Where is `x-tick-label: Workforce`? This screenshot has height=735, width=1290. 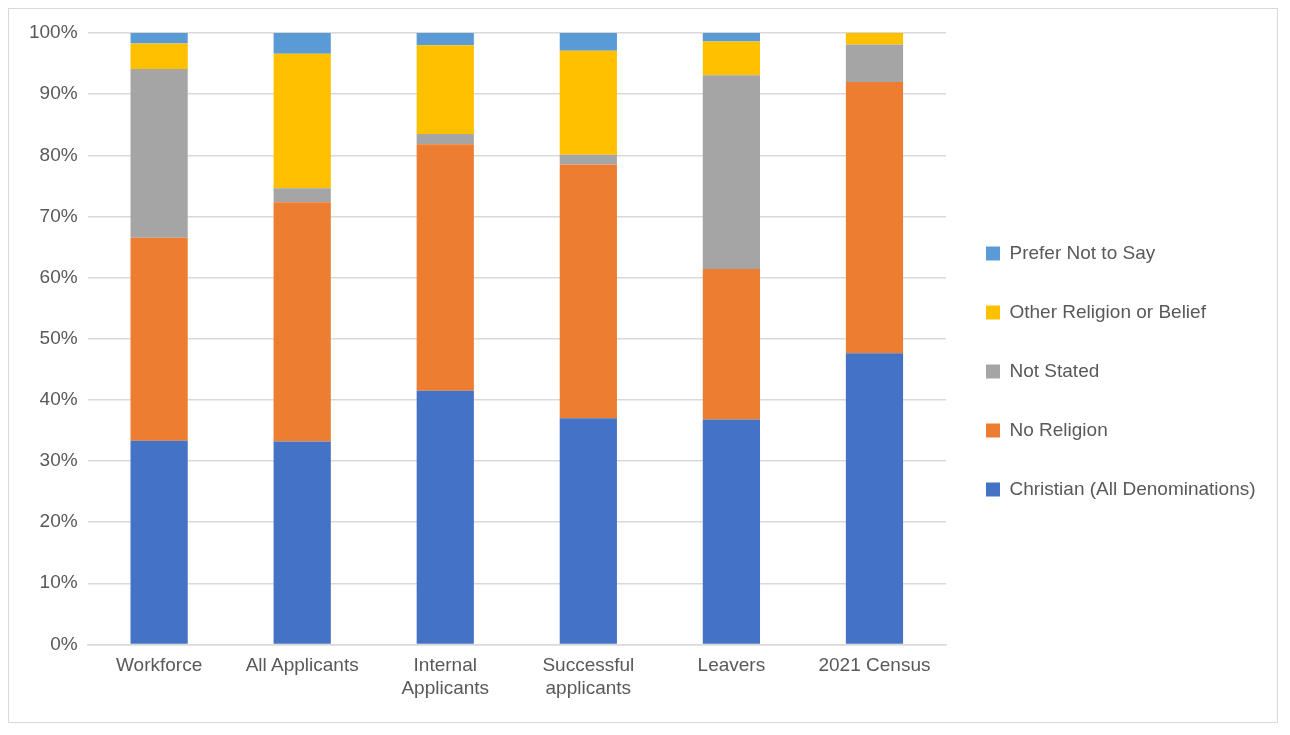 x-tick-label: Workforce is located at coordinates (159, 665).